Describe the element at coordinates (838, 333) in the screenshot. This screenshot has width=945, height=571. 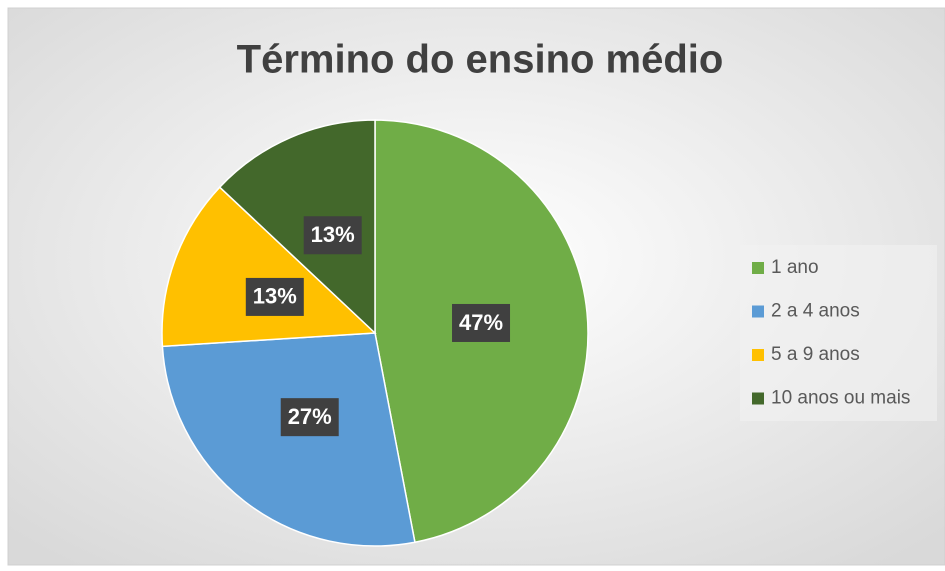
I see `legend-box` at that location.